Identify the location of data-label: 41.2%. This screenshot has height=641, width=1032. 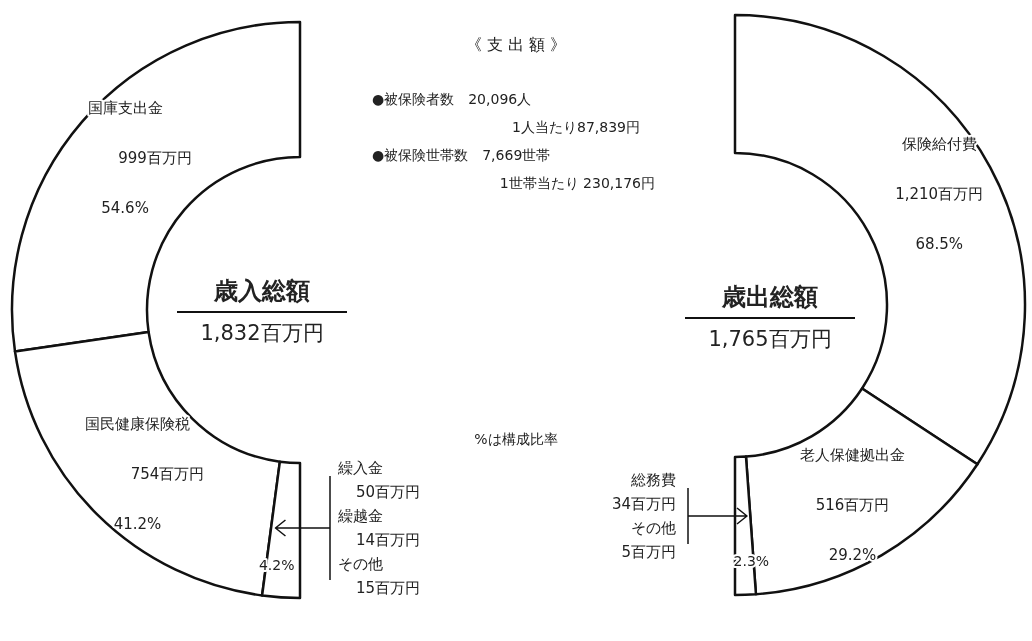
(137, 524).